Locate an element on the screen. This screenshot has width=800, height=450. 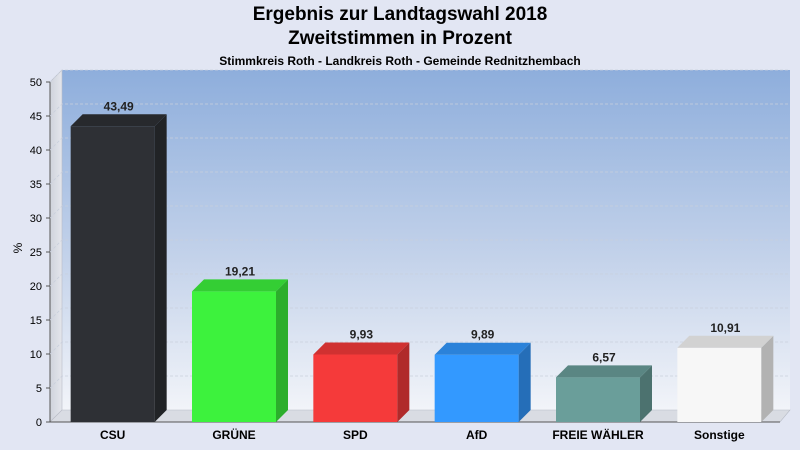
bar-grüne: 19,21 is located at coordinates (240, 343).